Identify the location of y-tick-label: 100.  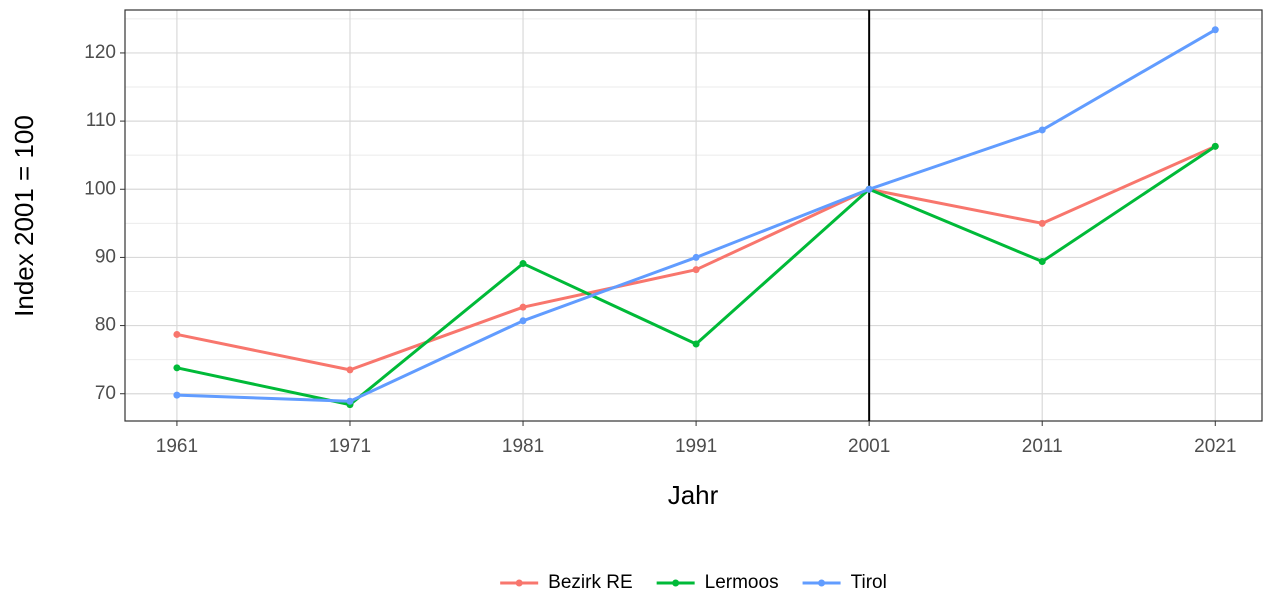
(100, 188).